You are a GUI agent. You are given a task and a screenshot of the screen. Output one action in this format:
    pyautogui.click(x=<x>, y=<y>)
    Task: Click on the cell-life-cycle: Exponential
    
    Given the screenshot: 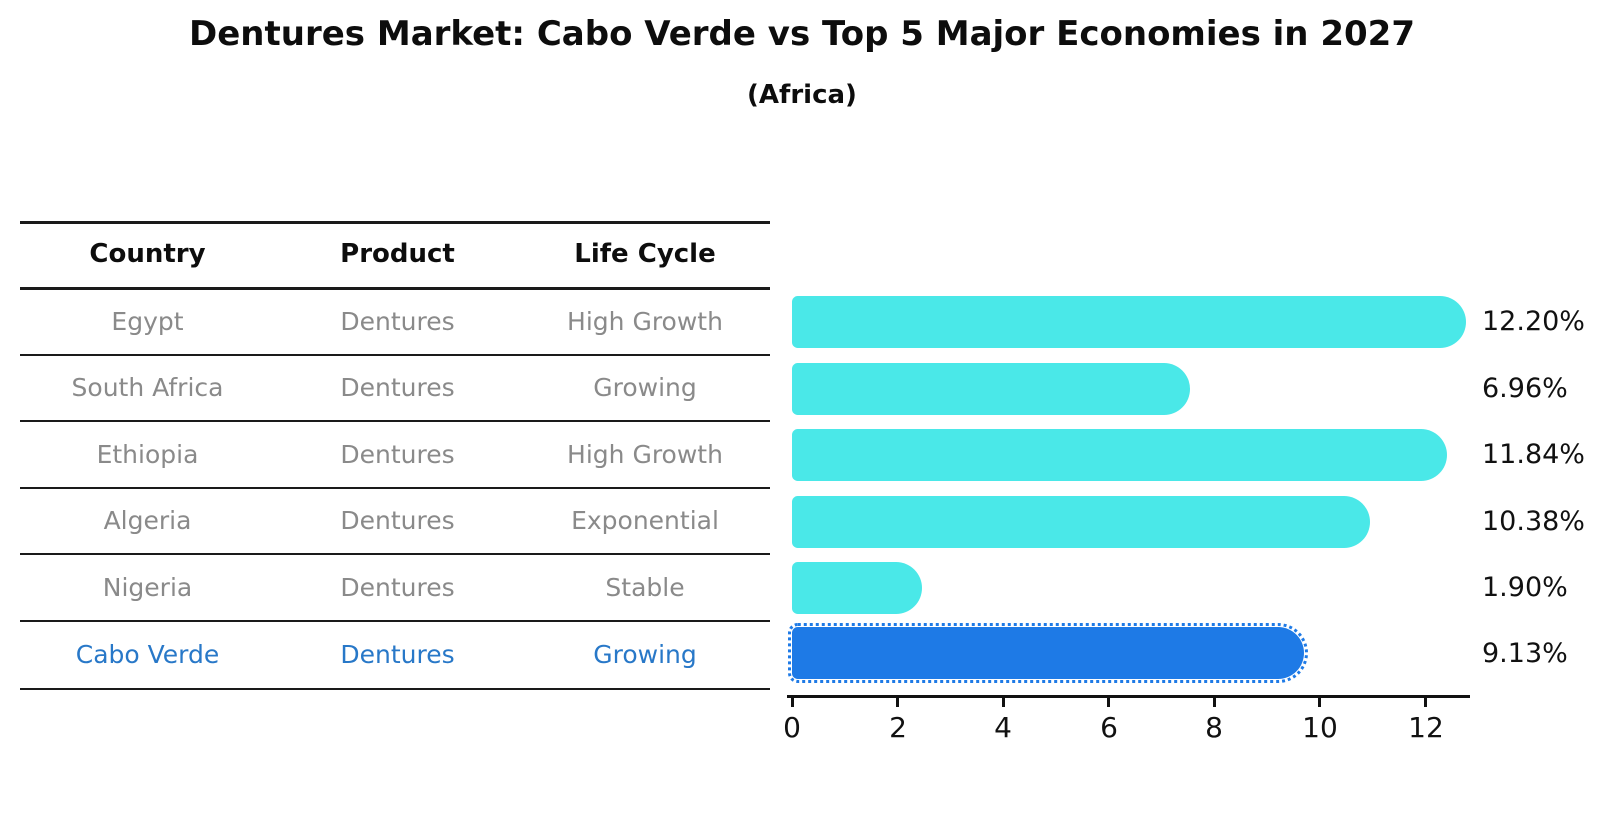 What is the action you would take?
    pyautogui.click(x=645, y=520)
    